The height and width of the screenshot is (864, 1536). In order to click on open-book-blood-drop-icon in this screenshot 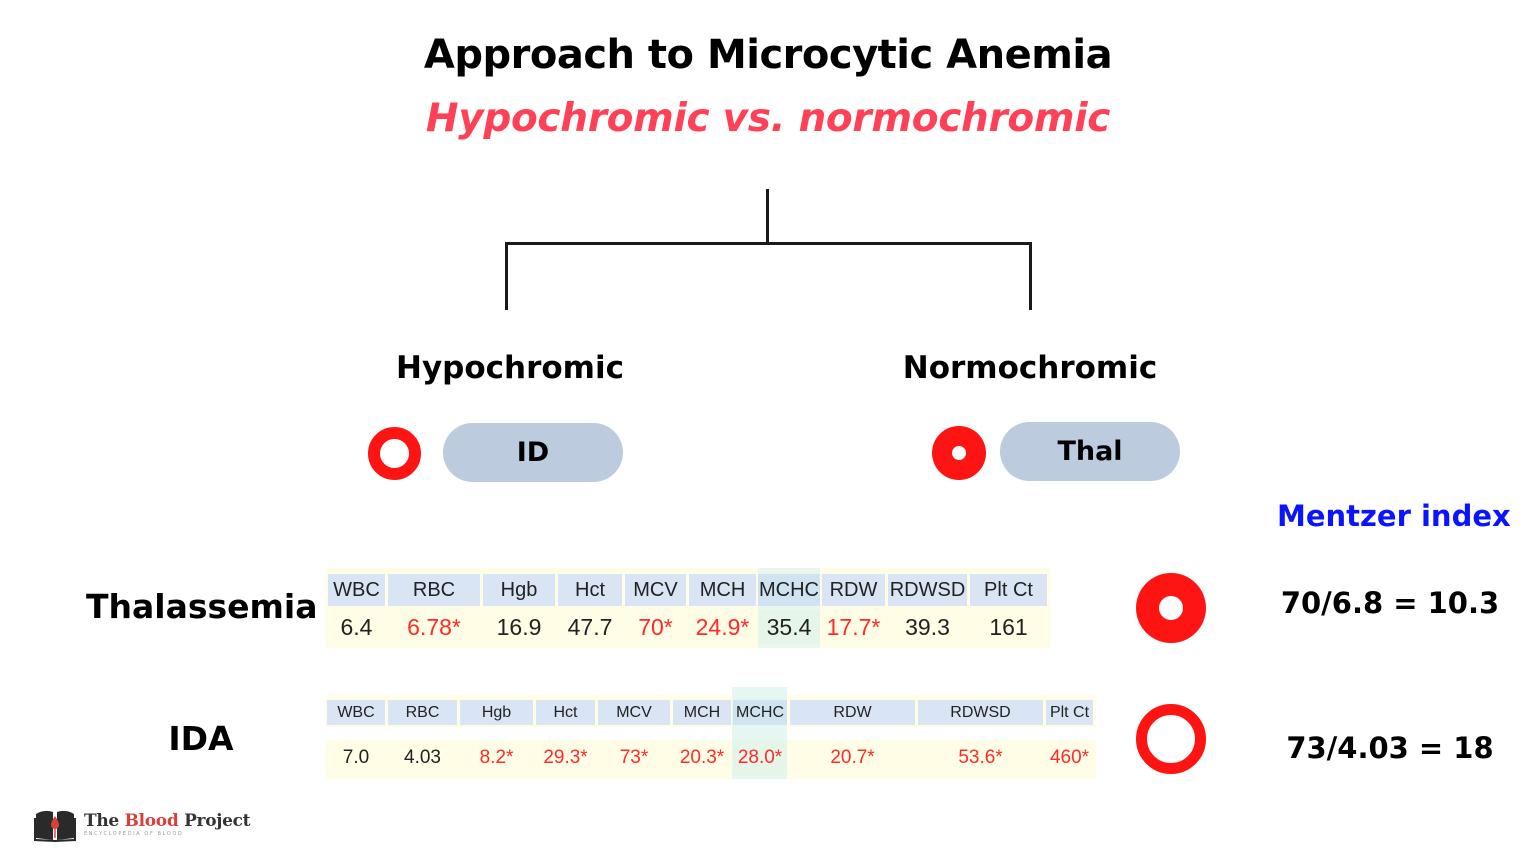, I will do `click(55, 826)`.